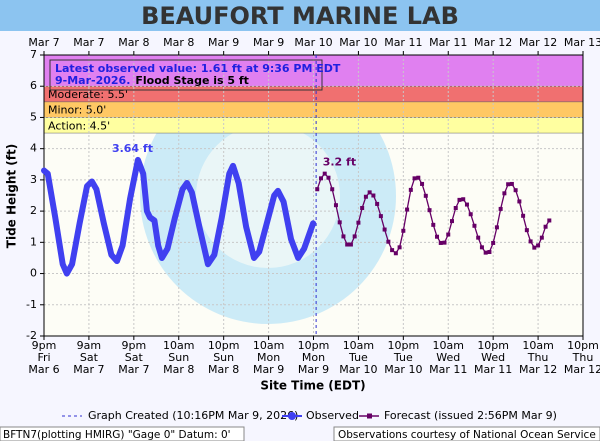  What do you see at coordinates (192, 80) in the screenshot?
I see `note-text: Flood Stage is 5 ft` at bounding box center [192, 80].